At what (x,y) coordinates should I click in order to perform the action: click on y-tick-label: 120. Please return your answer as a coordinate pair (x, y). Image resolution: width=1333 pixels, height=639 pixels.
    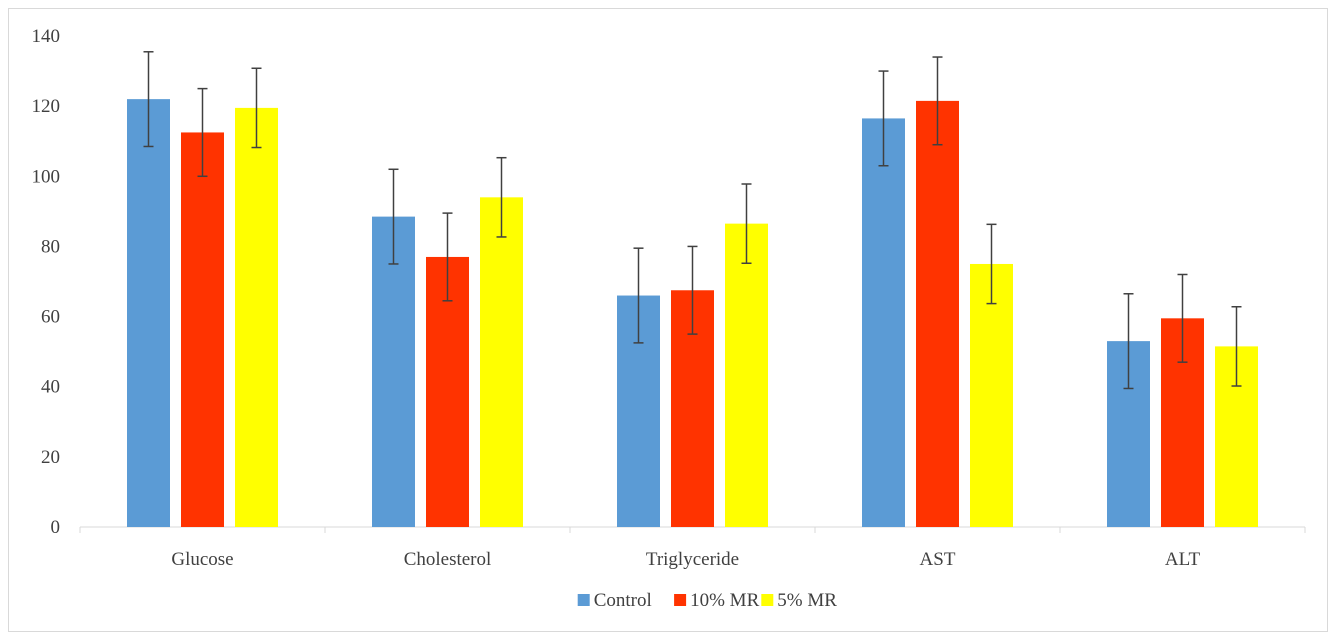
    Looking at the image, I should click on (46, 106).